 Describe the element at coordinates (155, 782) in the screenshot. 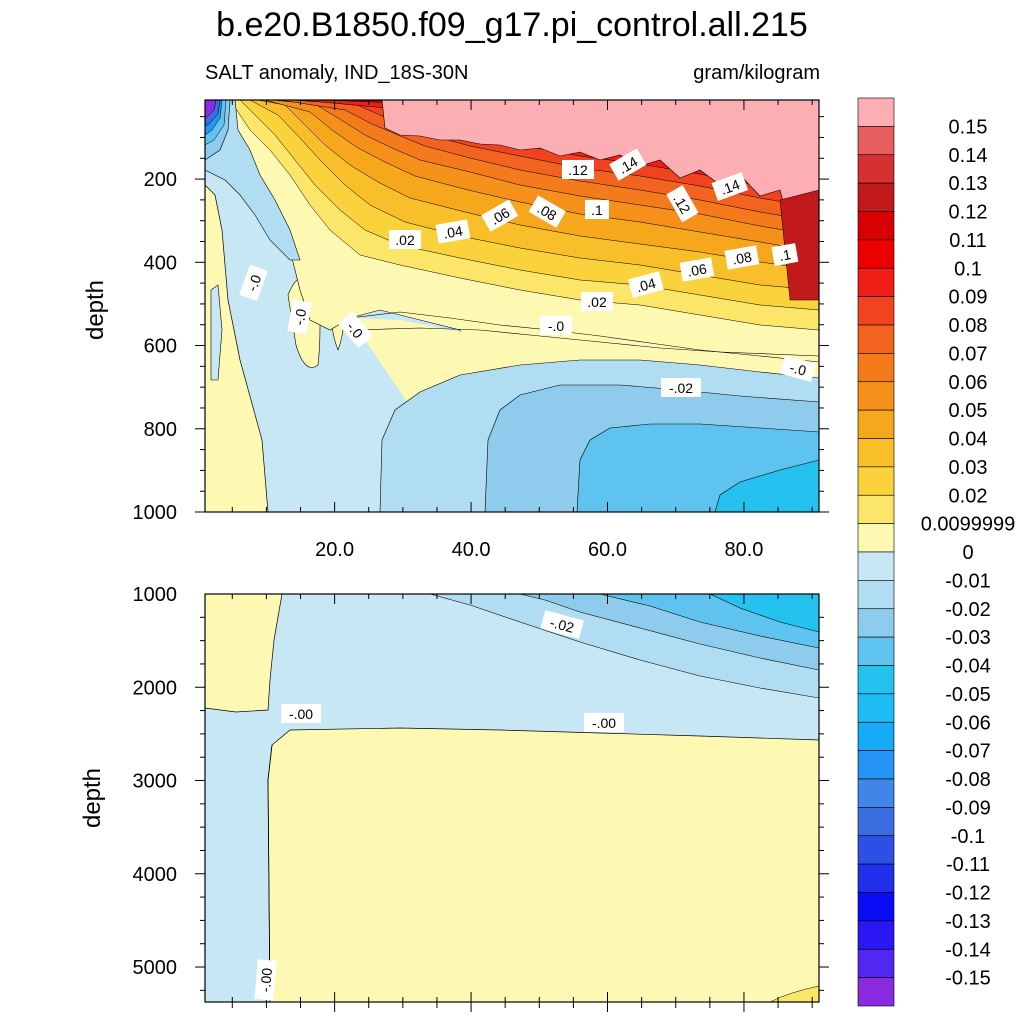

I see `lower-y-tick-label: 3000` at that location.